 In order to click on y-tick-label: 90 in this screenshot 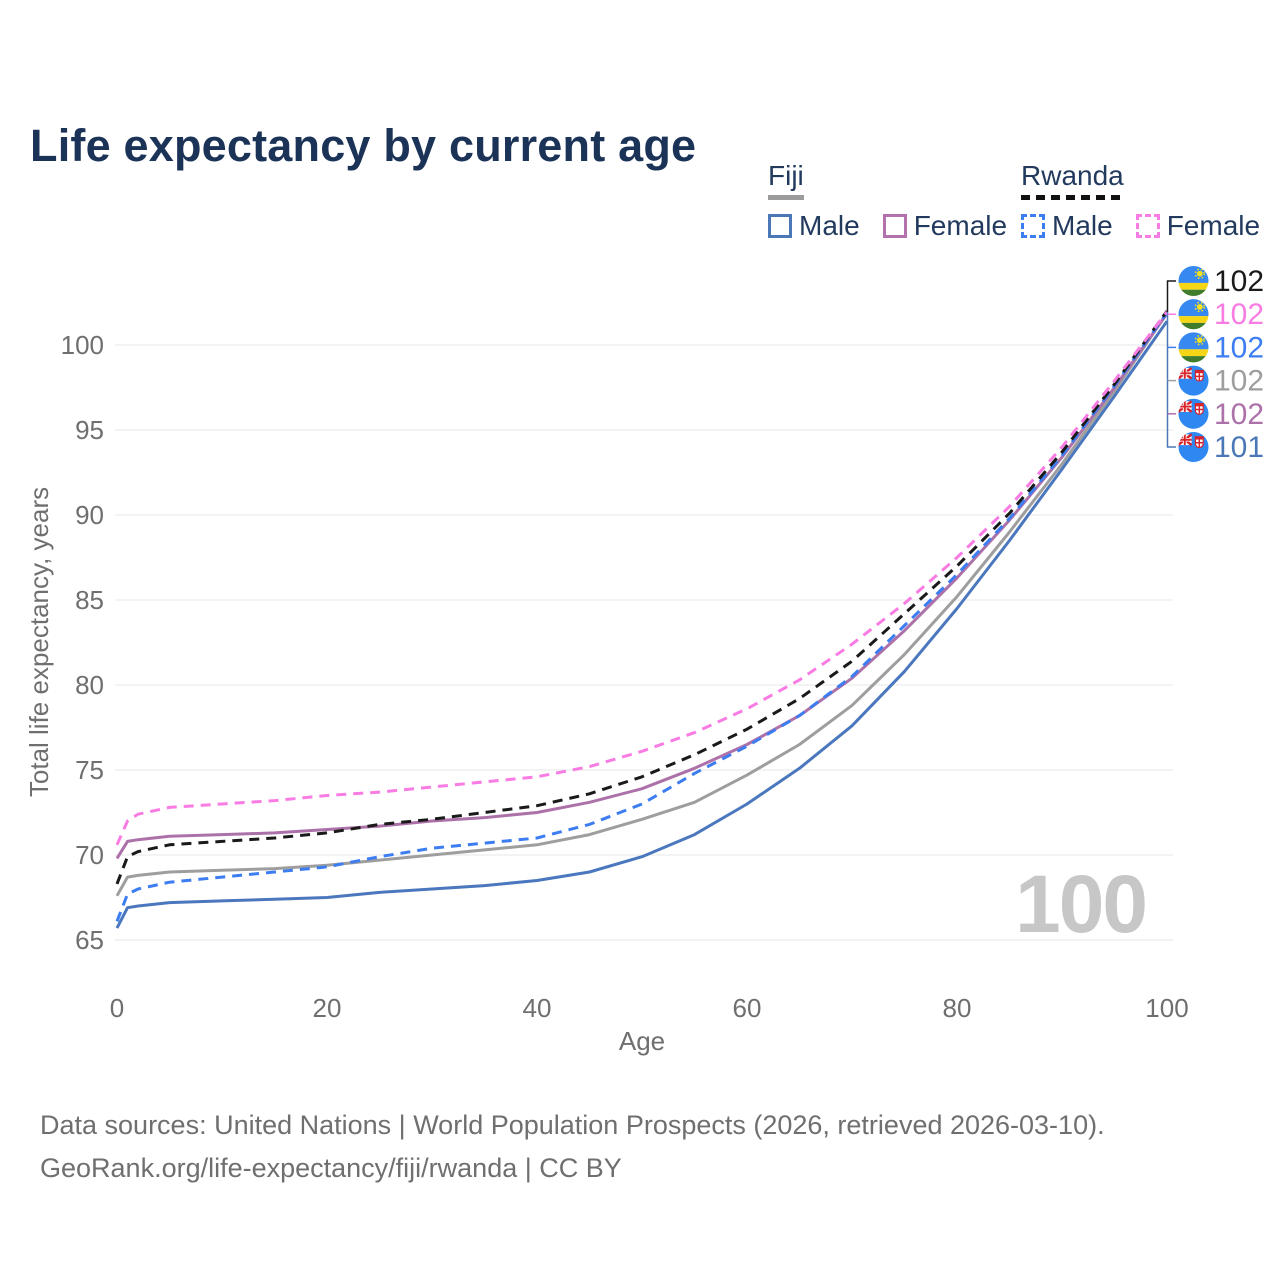, I will do `click(89, 515)`.